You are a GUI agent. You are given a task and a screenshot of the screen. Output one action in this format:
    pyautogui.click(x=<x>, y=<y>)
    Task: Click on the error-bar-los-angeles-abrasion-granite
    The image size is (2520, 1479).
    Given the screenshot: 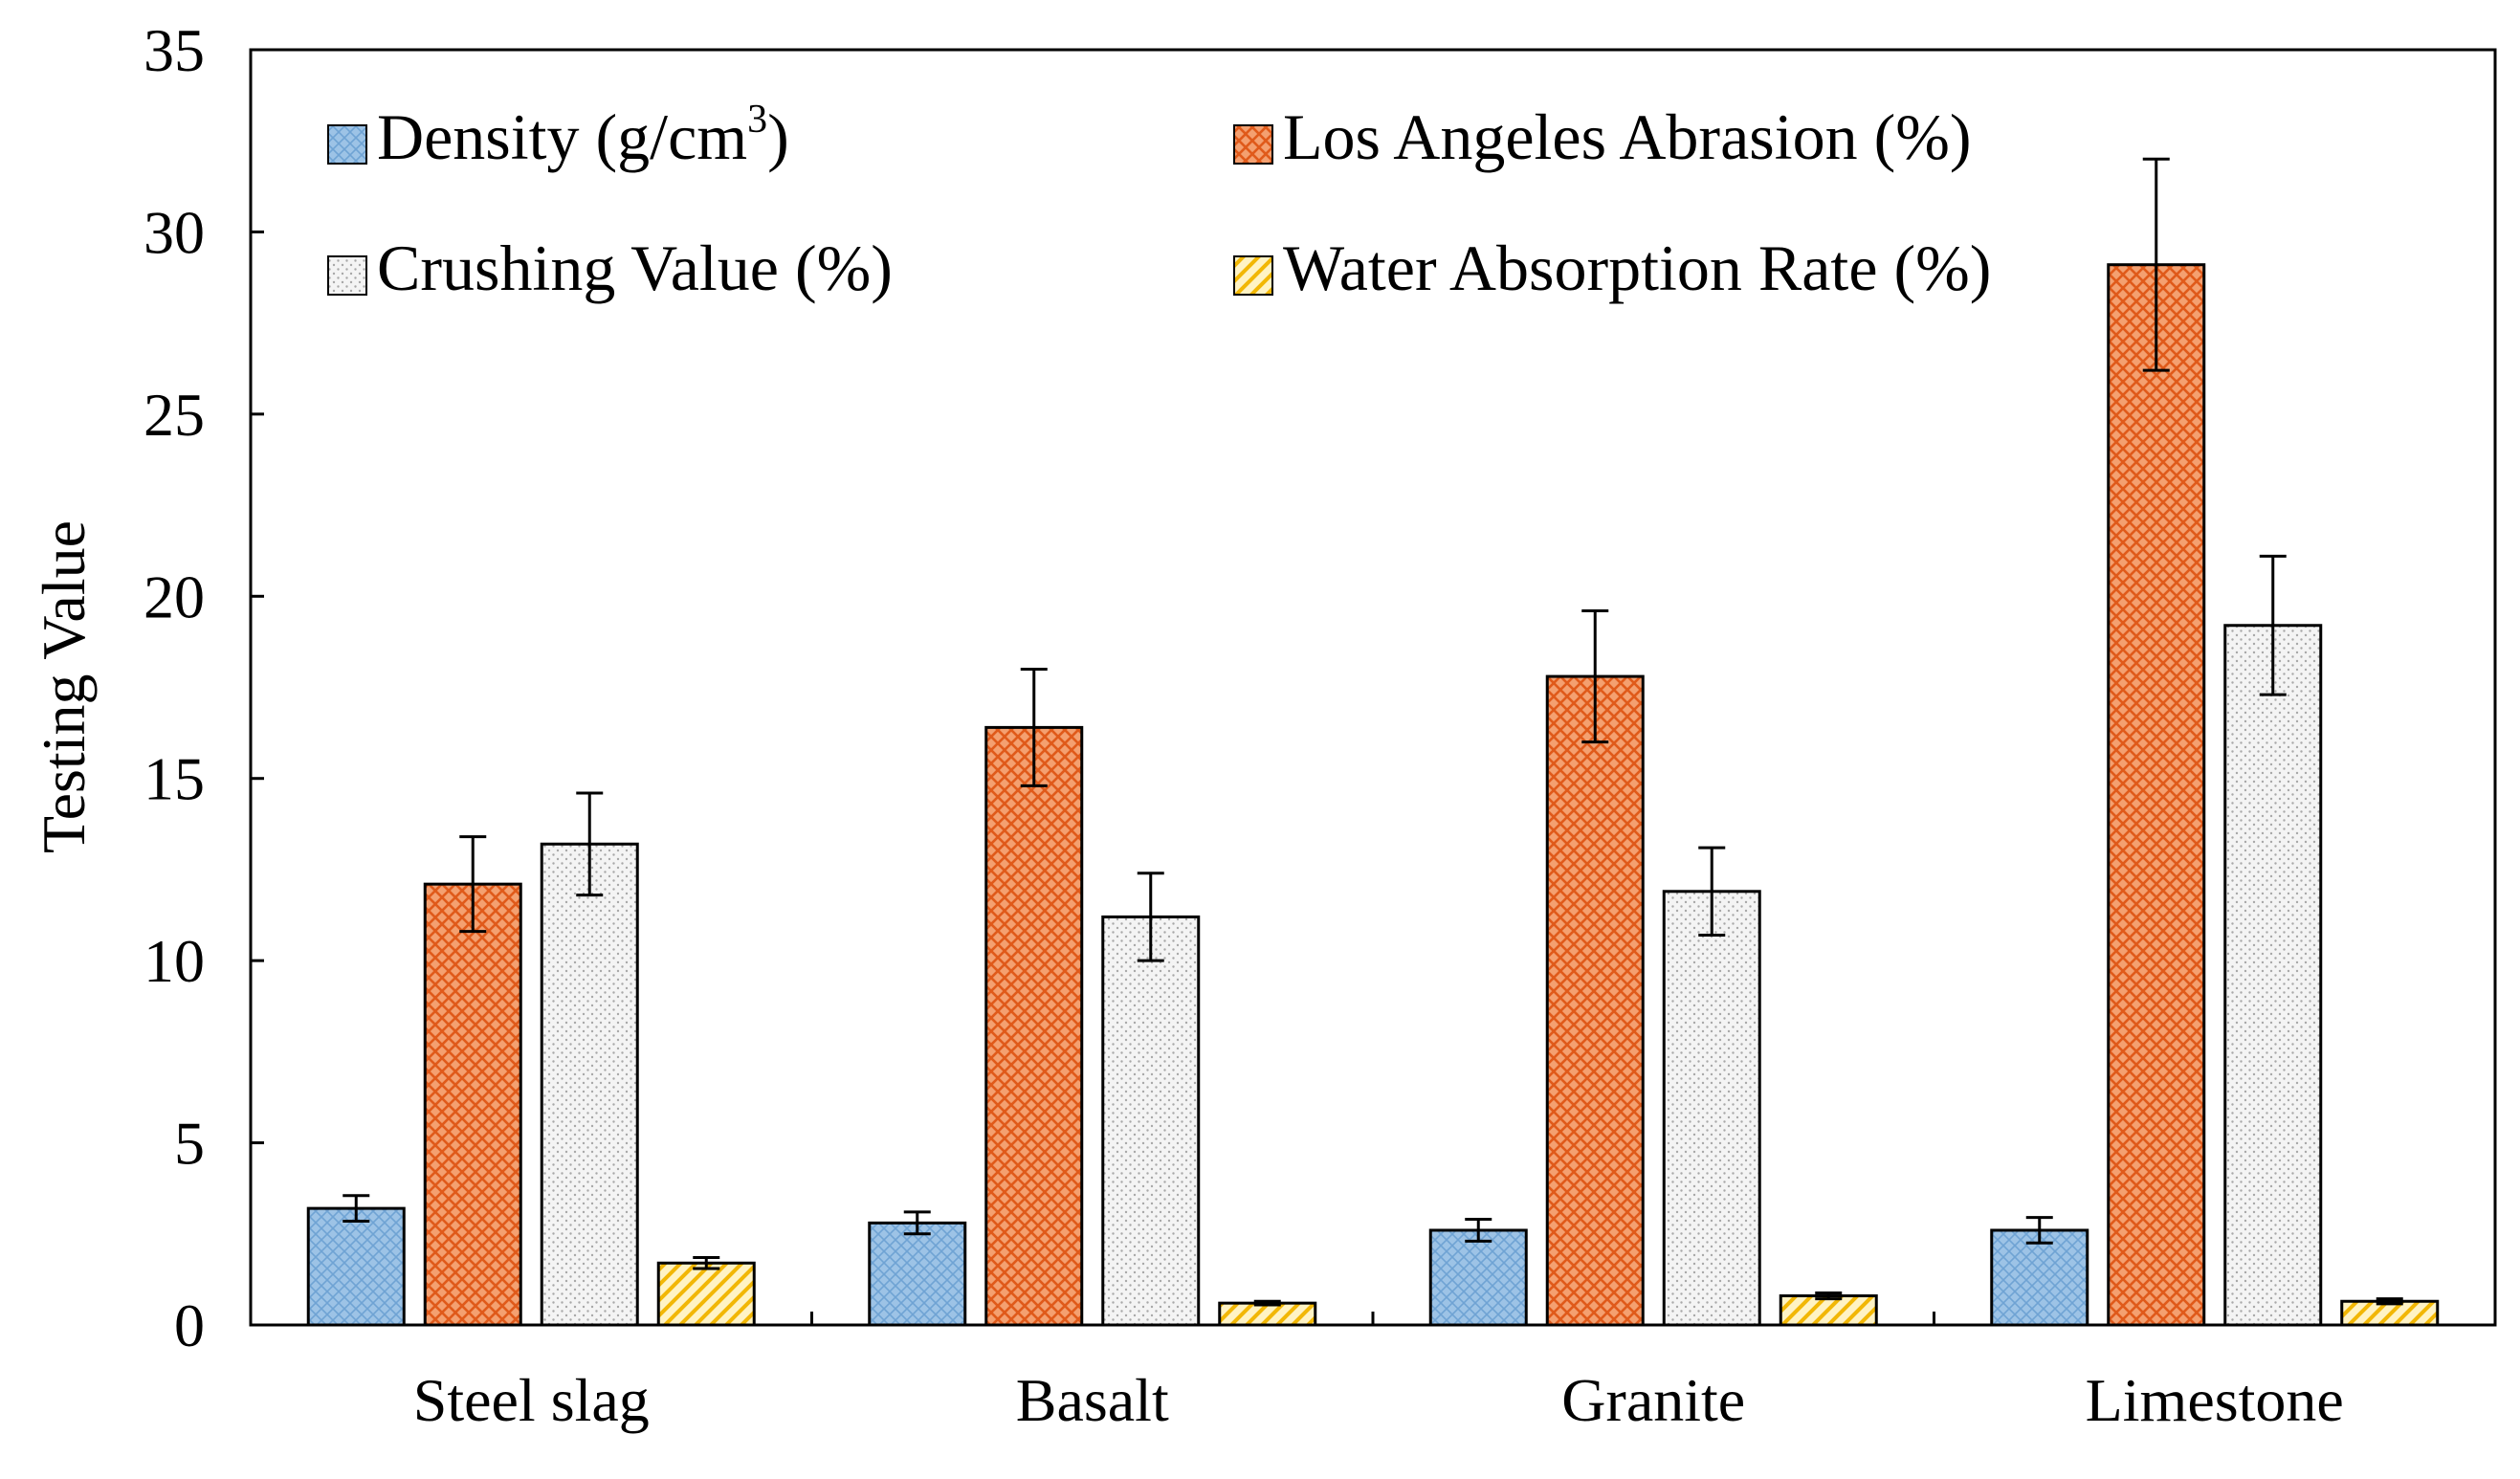 What is the action you would take?
    pyautogui.click(x=1595, y=677)
    